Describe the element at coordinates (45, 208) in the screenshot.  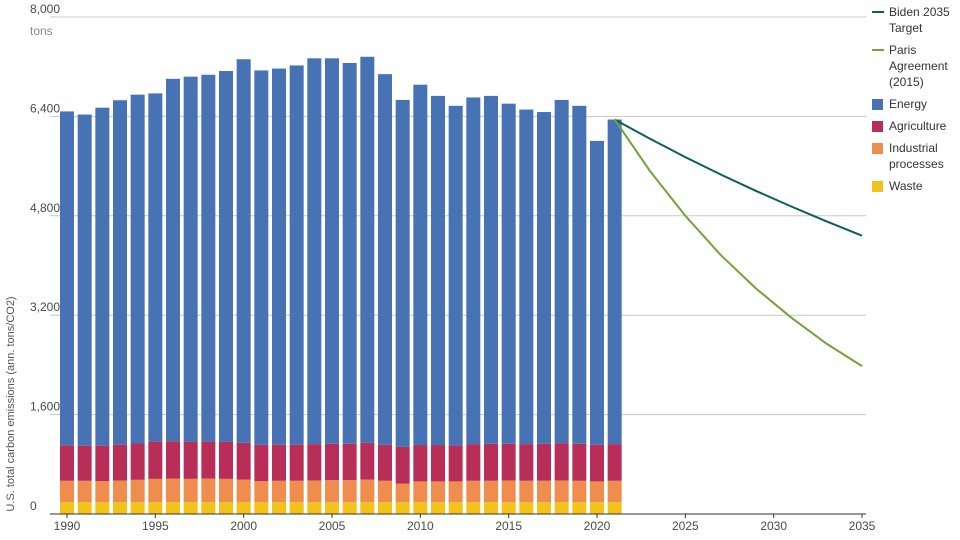
I see `y-tick-label: 4,800` at that location.